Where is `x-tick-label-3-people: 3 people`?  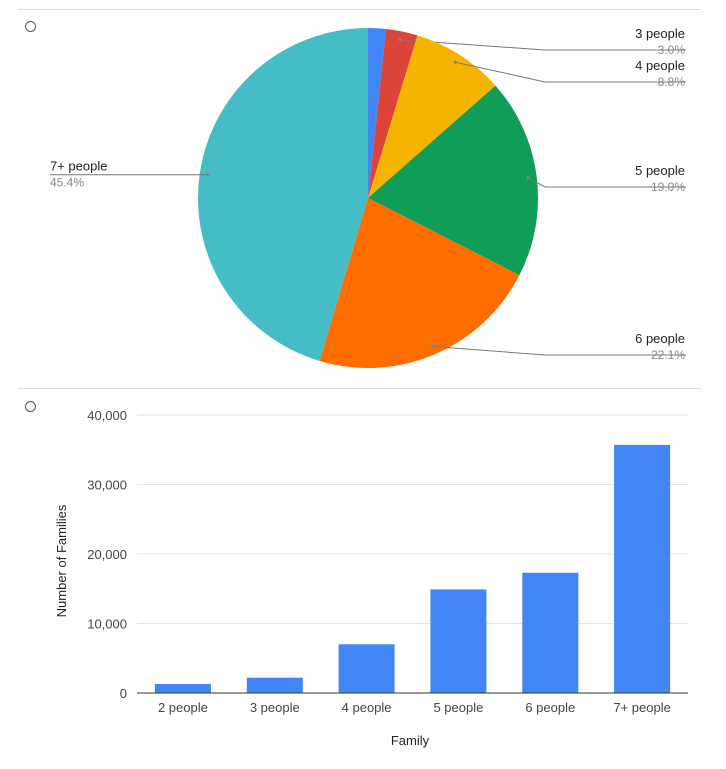
x-tick-label-3-people: 3 people is located at coordinates (275, 707).